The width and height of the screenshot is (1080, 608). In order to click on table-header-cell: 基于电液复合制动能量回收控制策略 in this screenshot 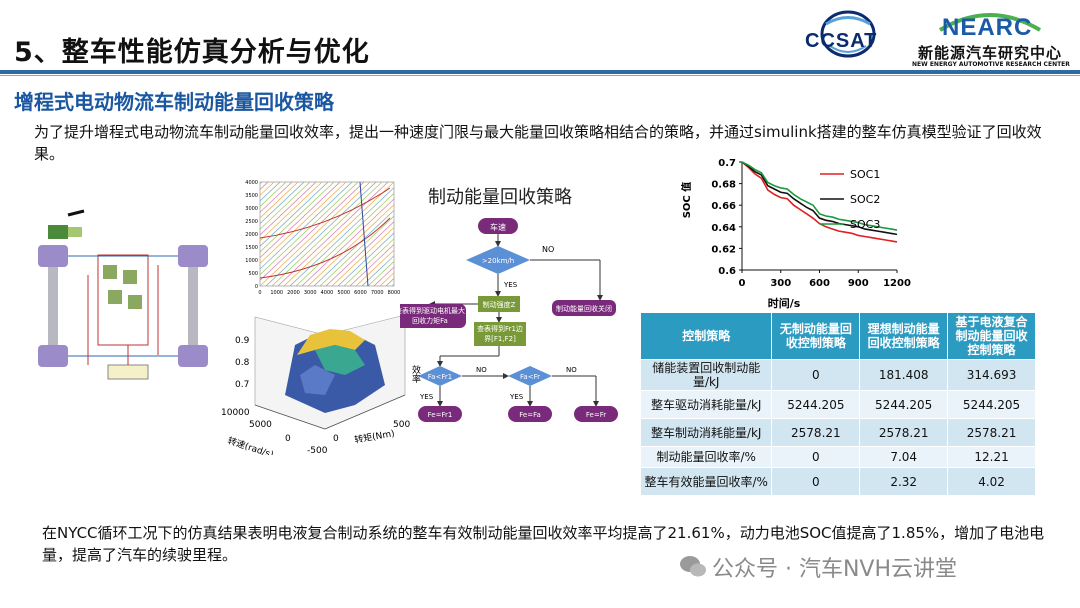, I will do `click(991, 336)`.